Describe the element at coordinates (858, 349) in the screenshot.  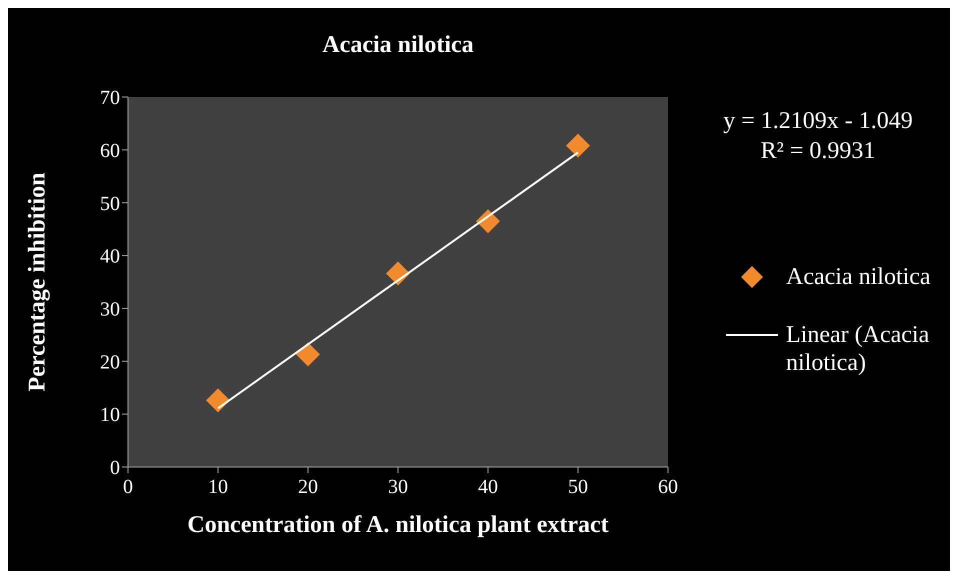
I see `legend-label: Linear (Acacia nilotica)` at that location.